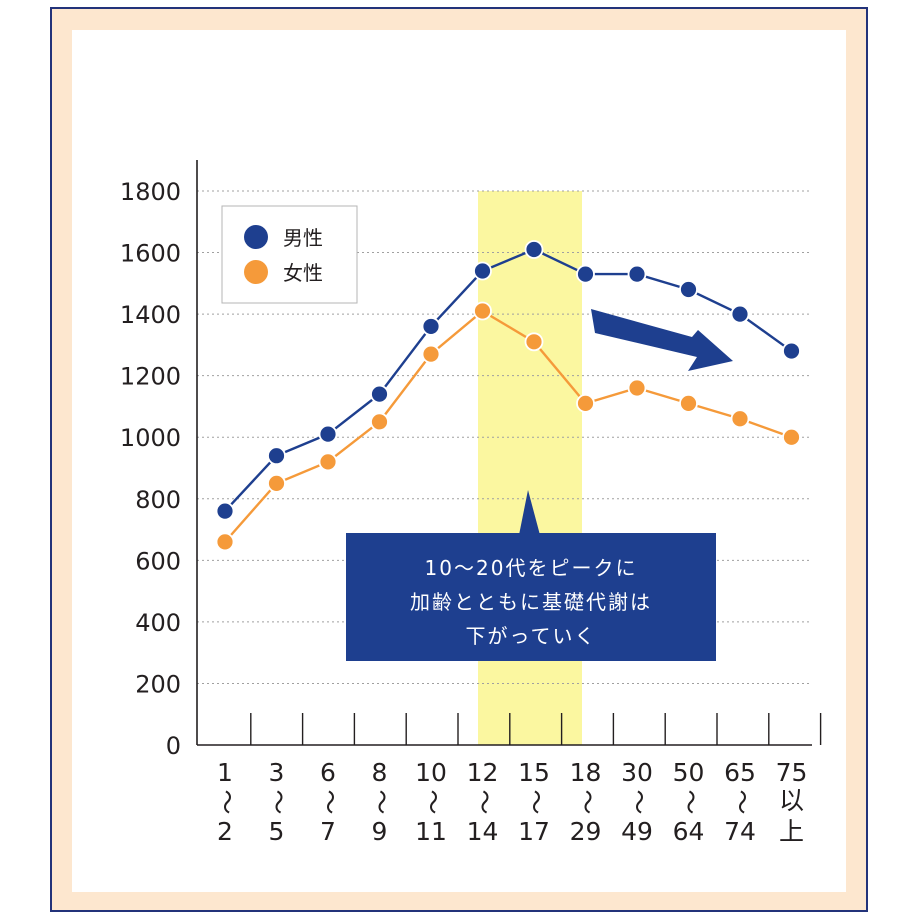  I want to click on callout-text: 加齢とともに基礎代謝は, so click(531, 602).